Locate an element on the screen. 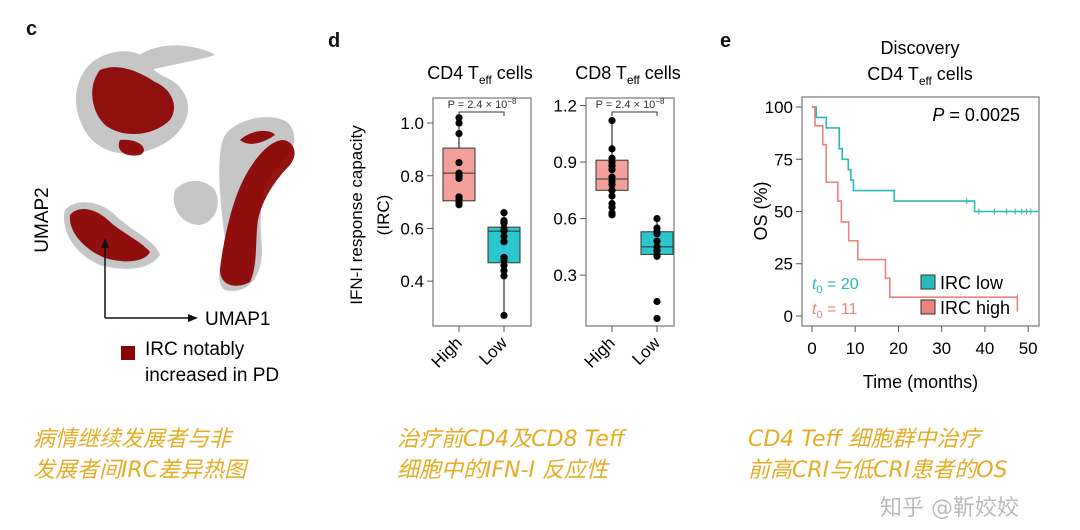 Image resolution: width=1080 pixels, height=530 pixels. legend-label: IRC high is located at coordinates (975, 308).